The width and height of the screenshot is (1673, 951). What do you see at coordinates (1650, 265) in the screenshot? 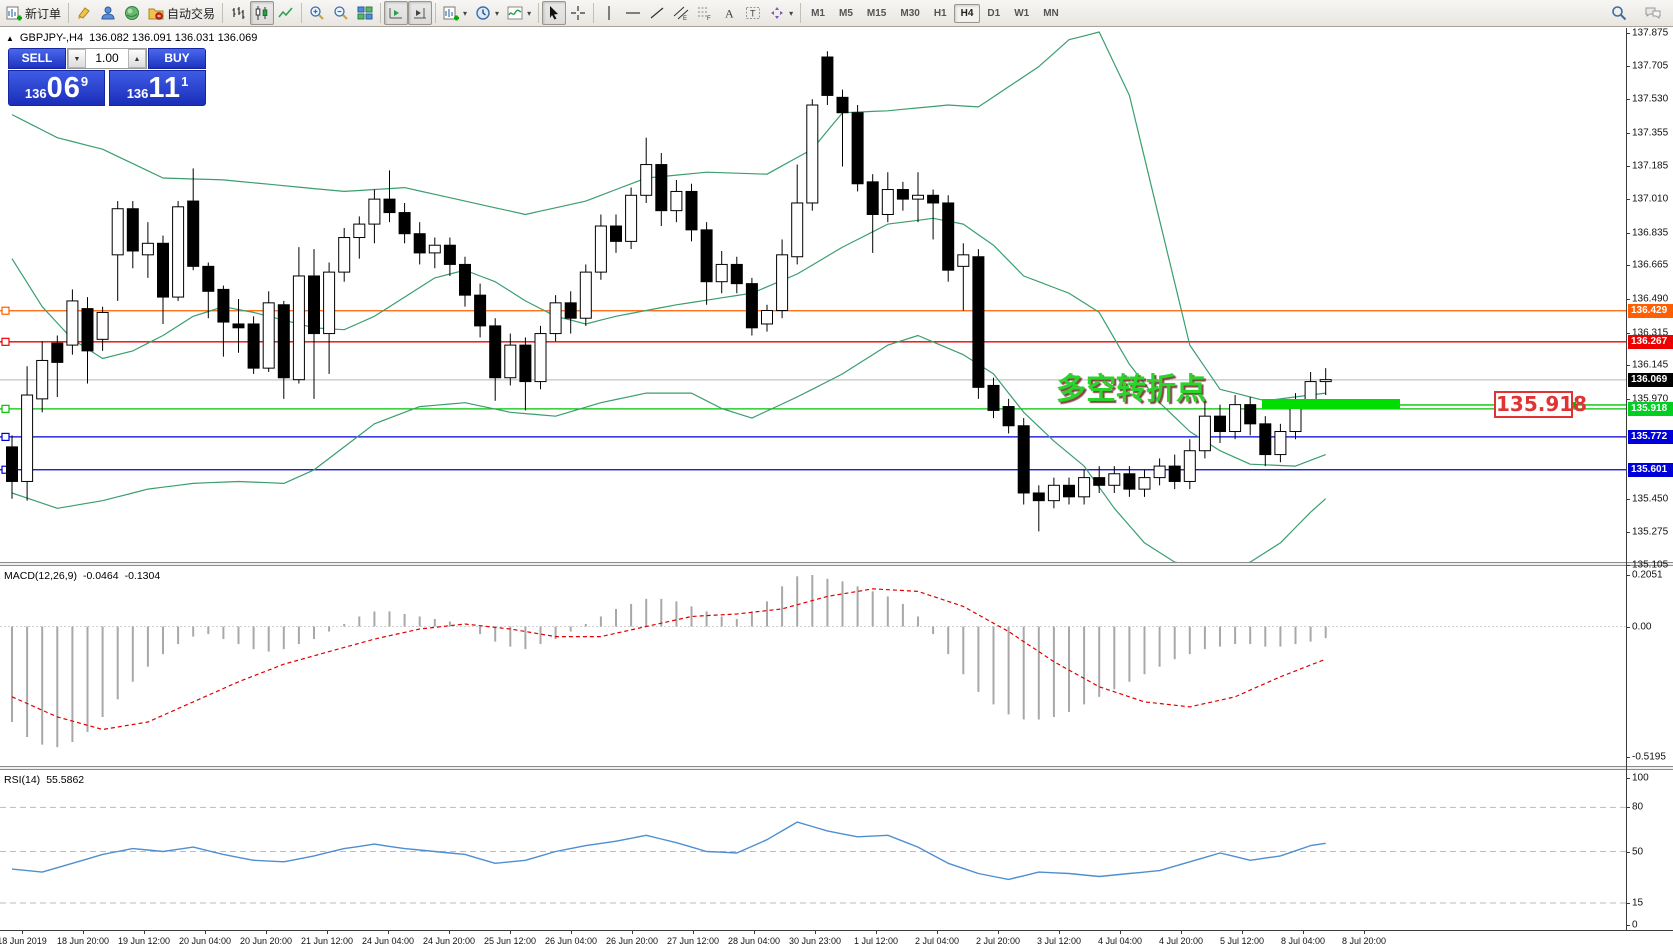
I see `price-tick-label: 136.665` at bounding box center [1650, 265].